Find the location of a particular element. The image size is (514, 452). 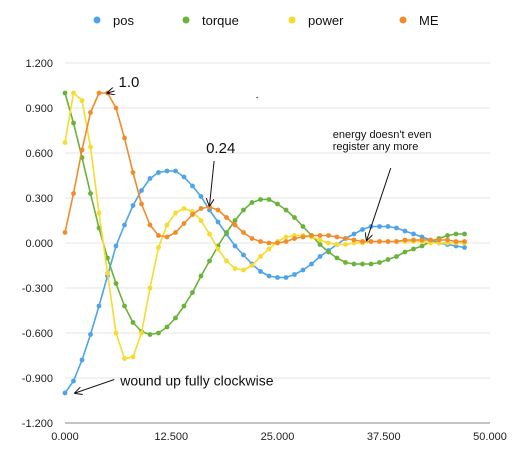

legend-marker-me is located at coordinates (403, 20).